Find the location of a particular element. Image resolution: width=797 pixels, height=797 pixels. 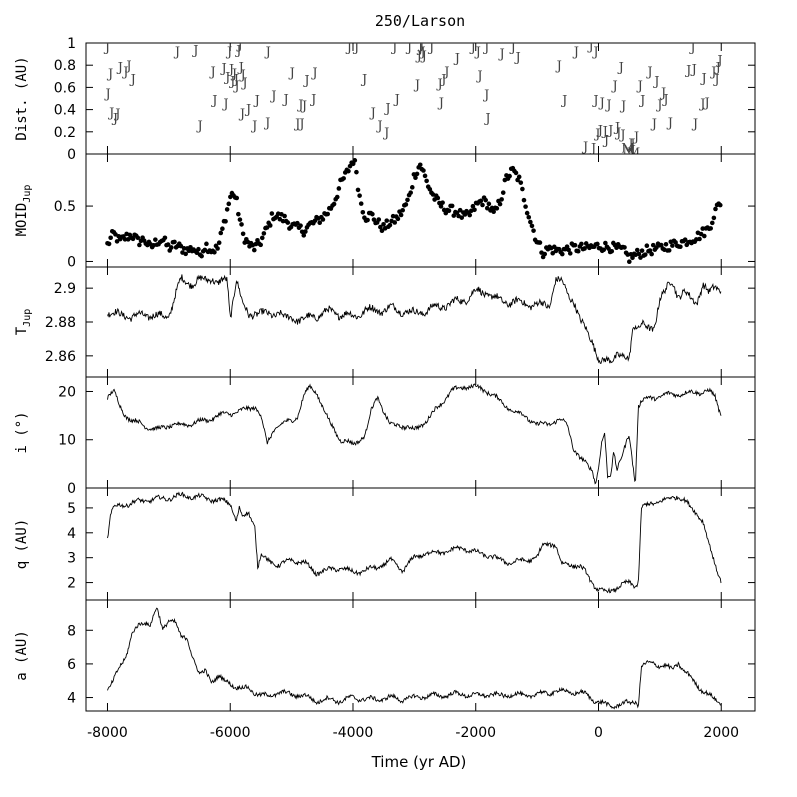

marker-M: M is located at coordinates (629, 151).